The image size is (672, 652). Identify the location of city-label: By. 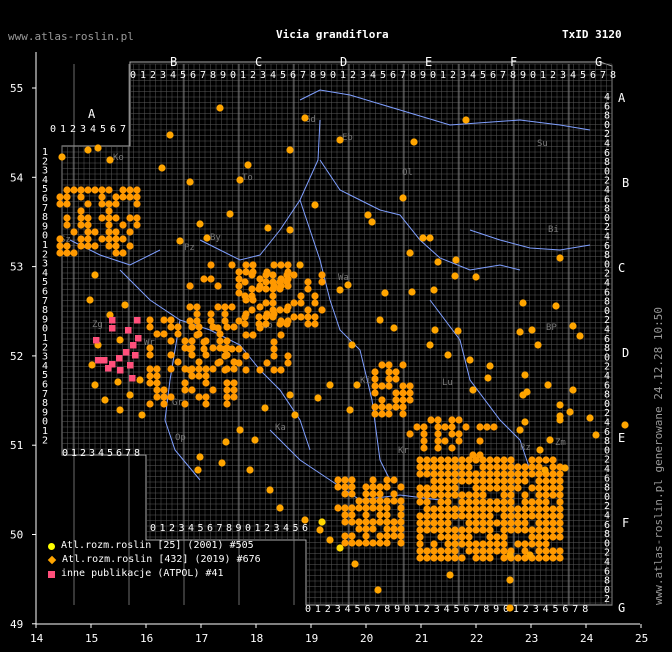
(215, 238).